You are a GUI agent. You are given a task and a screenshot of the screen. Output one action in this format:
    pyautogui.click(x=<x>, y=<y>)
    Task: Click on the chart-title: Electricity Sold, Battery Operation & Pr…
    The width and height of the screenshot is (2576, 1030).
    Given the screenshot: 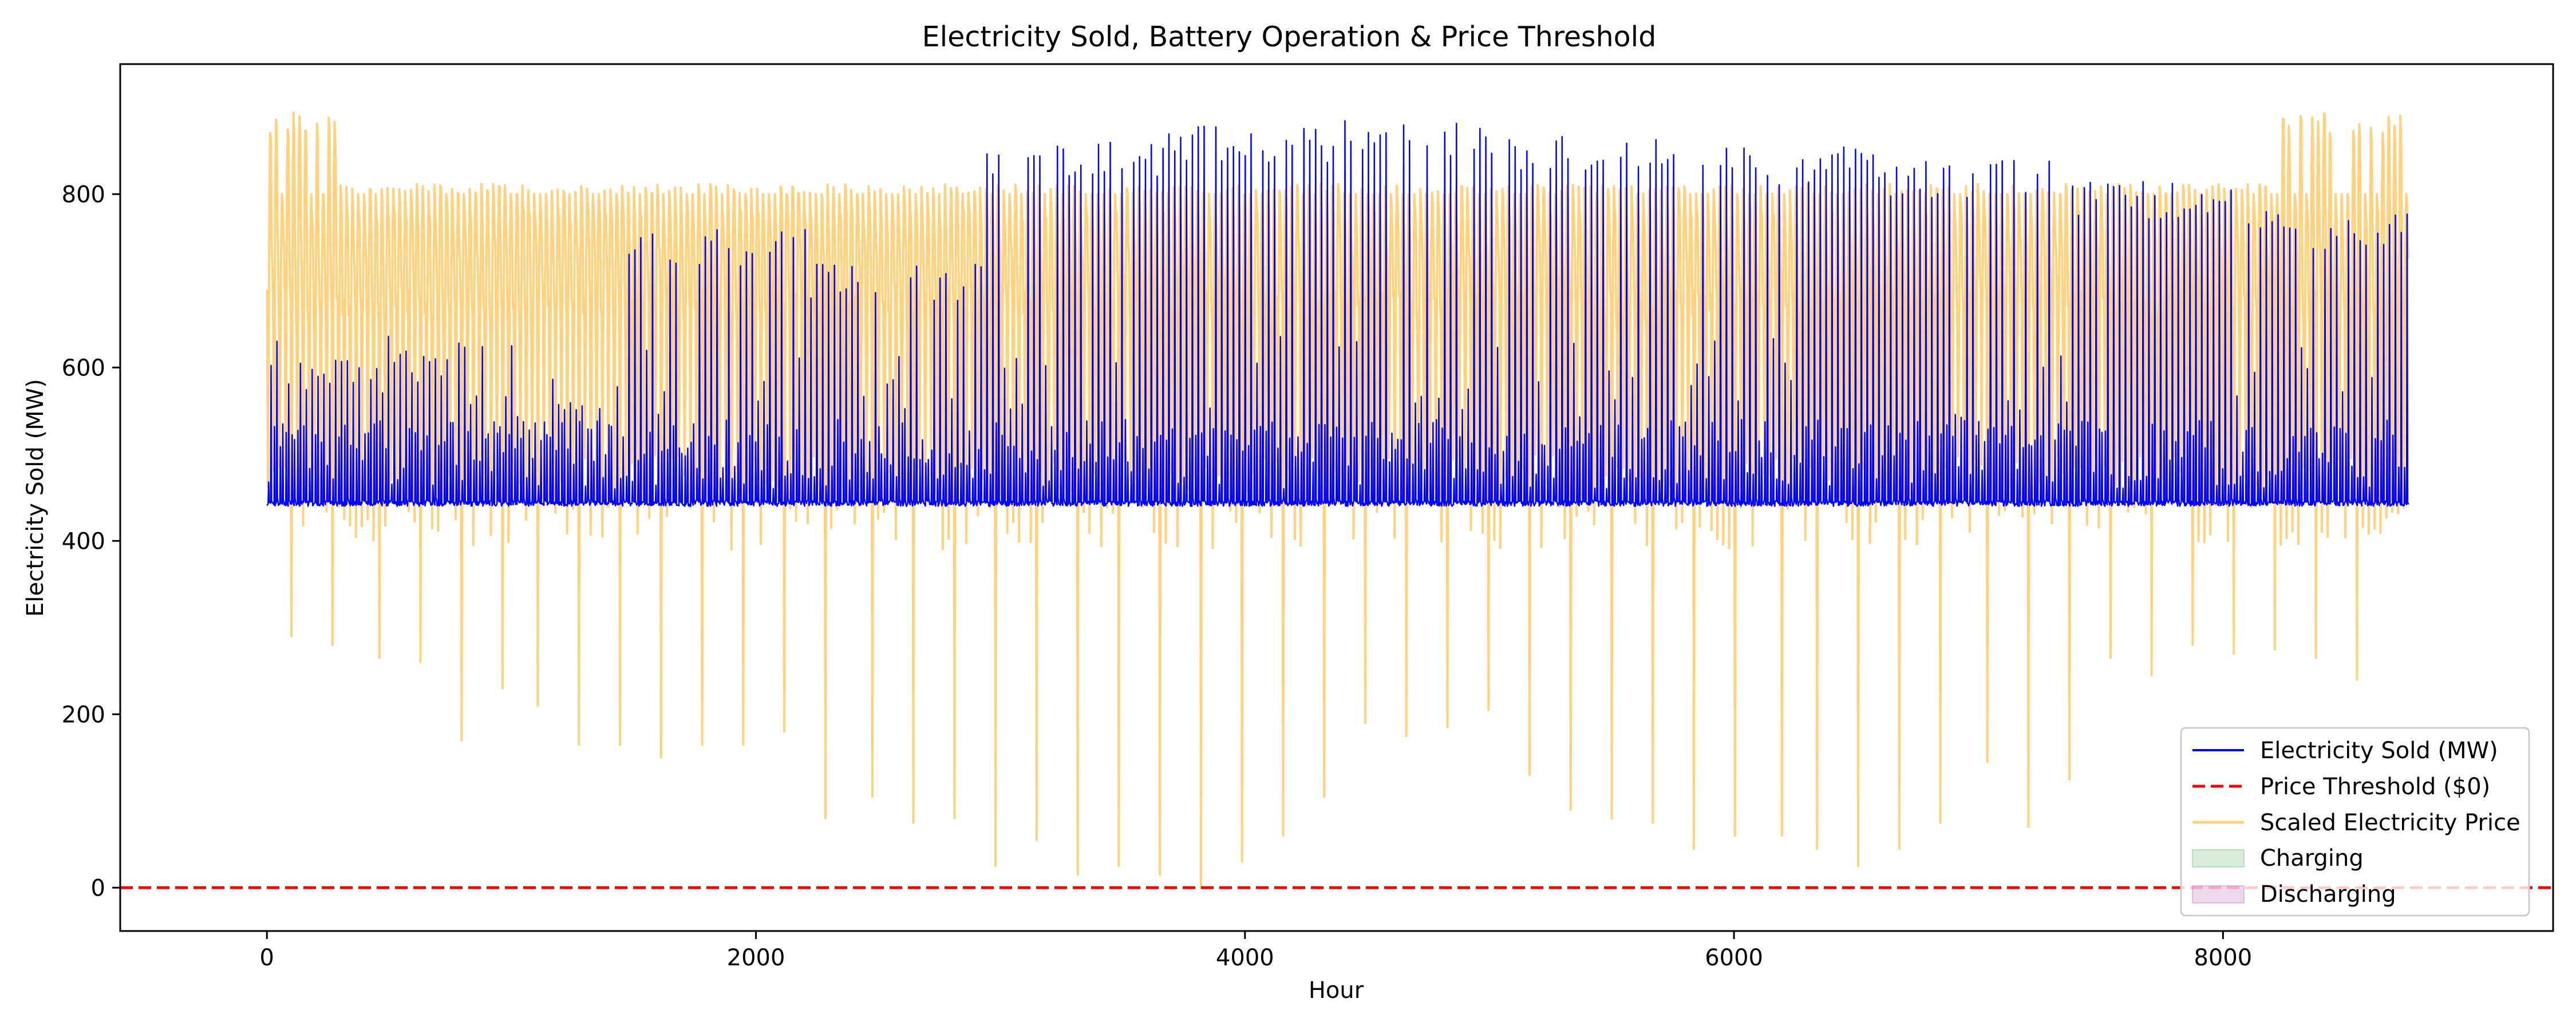 What is the action you would take?
    pyautogui.click(x=1289, y=37)
    